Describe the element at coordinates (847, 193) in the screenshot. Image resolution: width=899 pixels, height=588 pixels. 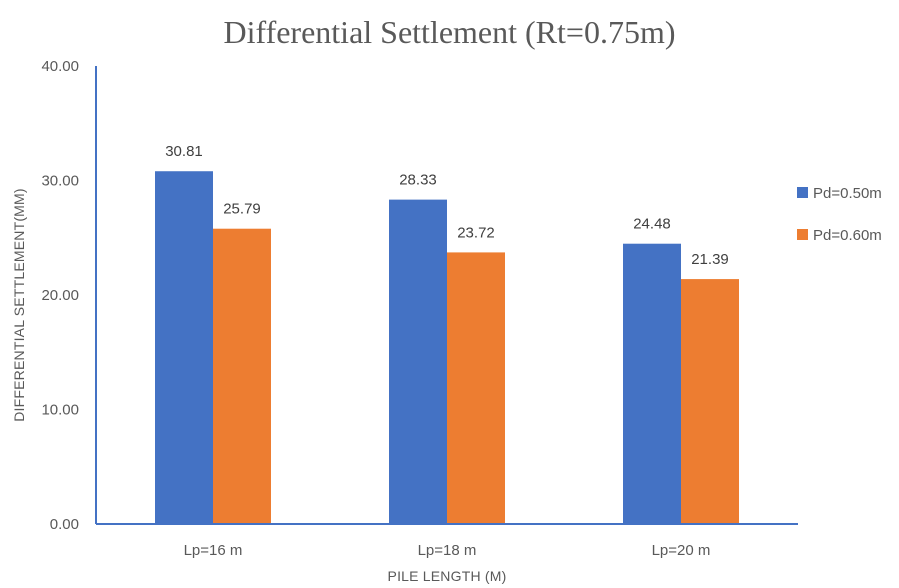
I see `legend-label: Pd=0.50m` at that location.